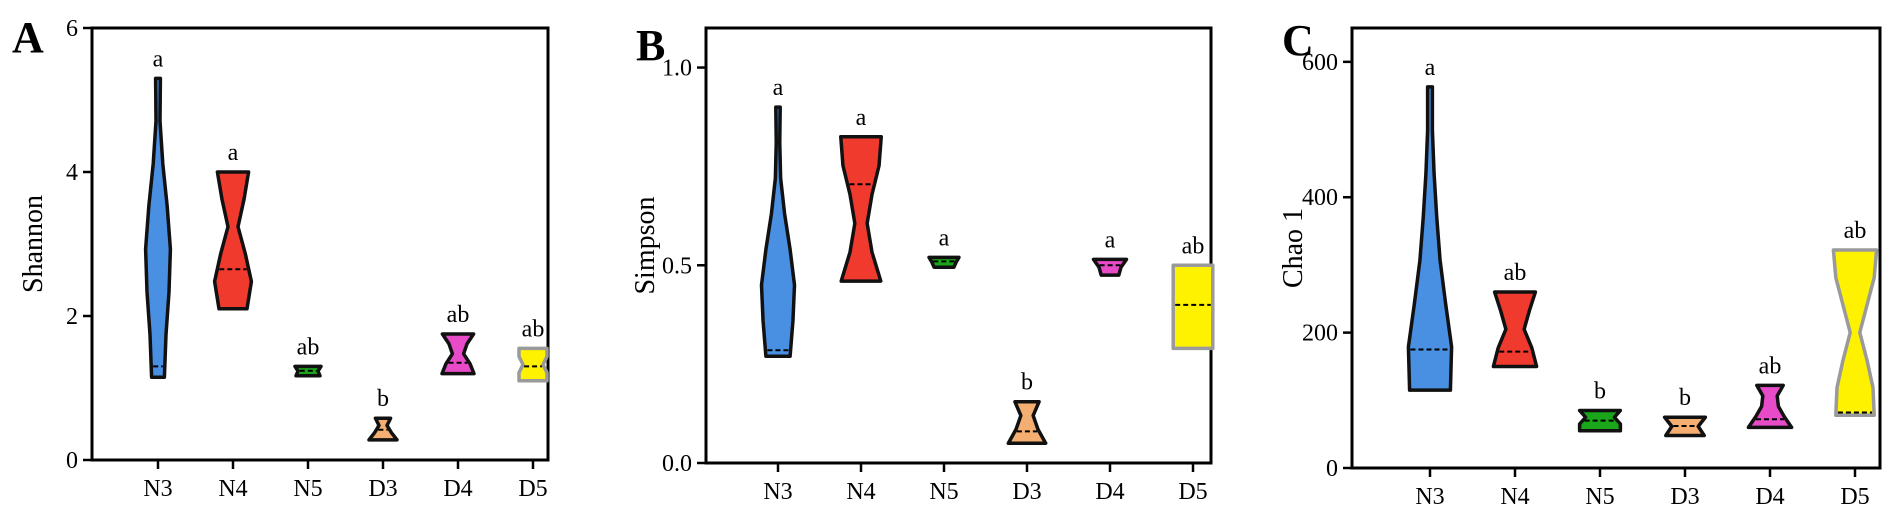 The width and height of the screenshot is (1902, 519). What do you see at coordinates (1027, 422) in the screenshot?
I see `violin-d3` at bounding box center [1027, 422].